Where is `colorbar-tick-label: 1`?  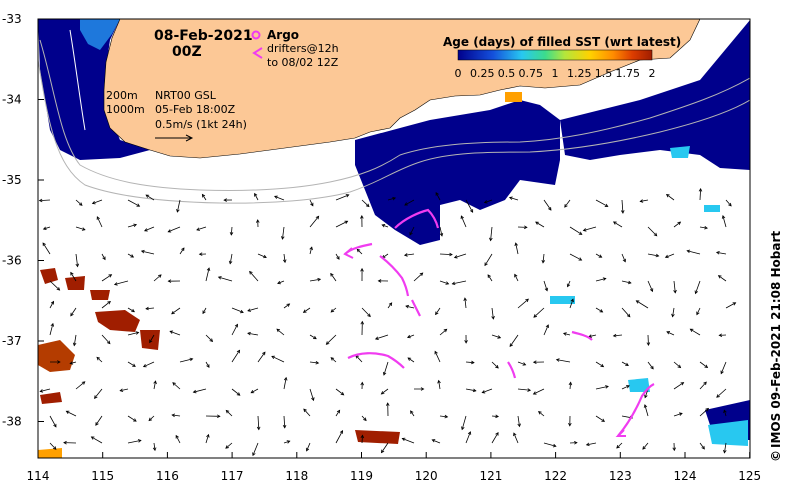 colorbar-tick-label: 1 is located at coordinates (555, 73).